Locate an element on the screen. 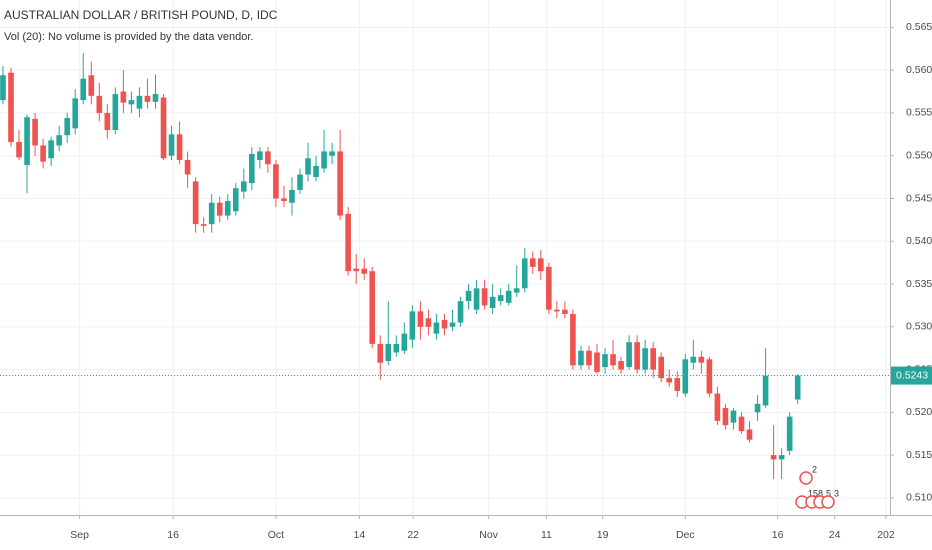 The width and height of the screenshot is (932, 550). last-price-label: 0.5243 is located at coordinates (912, 375).